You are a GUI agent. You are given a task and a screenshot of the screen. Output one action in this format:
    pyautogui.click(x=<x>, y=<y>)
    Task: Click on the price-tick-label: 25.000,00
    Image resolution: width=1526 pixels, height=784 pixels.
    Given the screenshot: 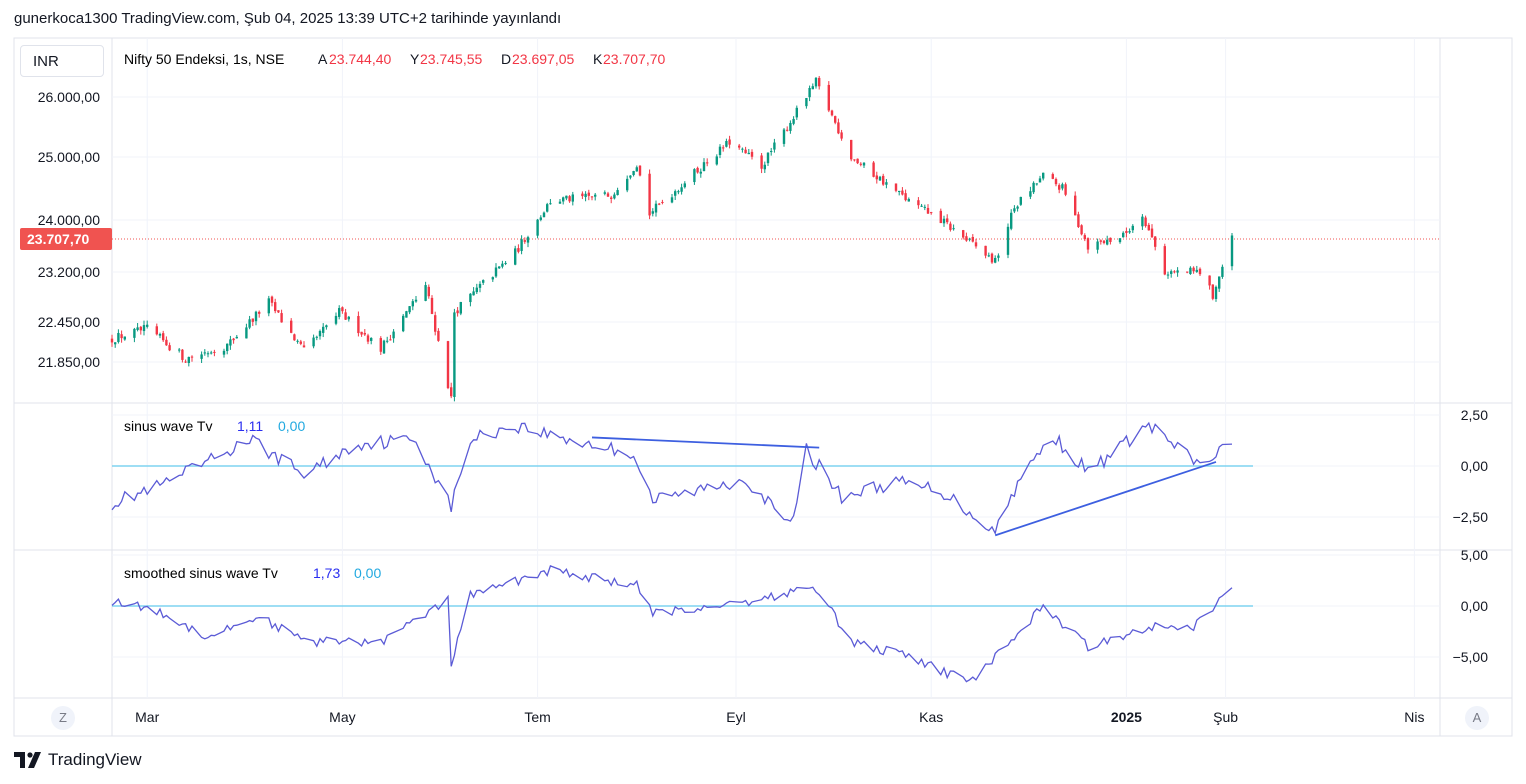 What is the action you would take?
    pyautogui.click(x=69, y=157)
    